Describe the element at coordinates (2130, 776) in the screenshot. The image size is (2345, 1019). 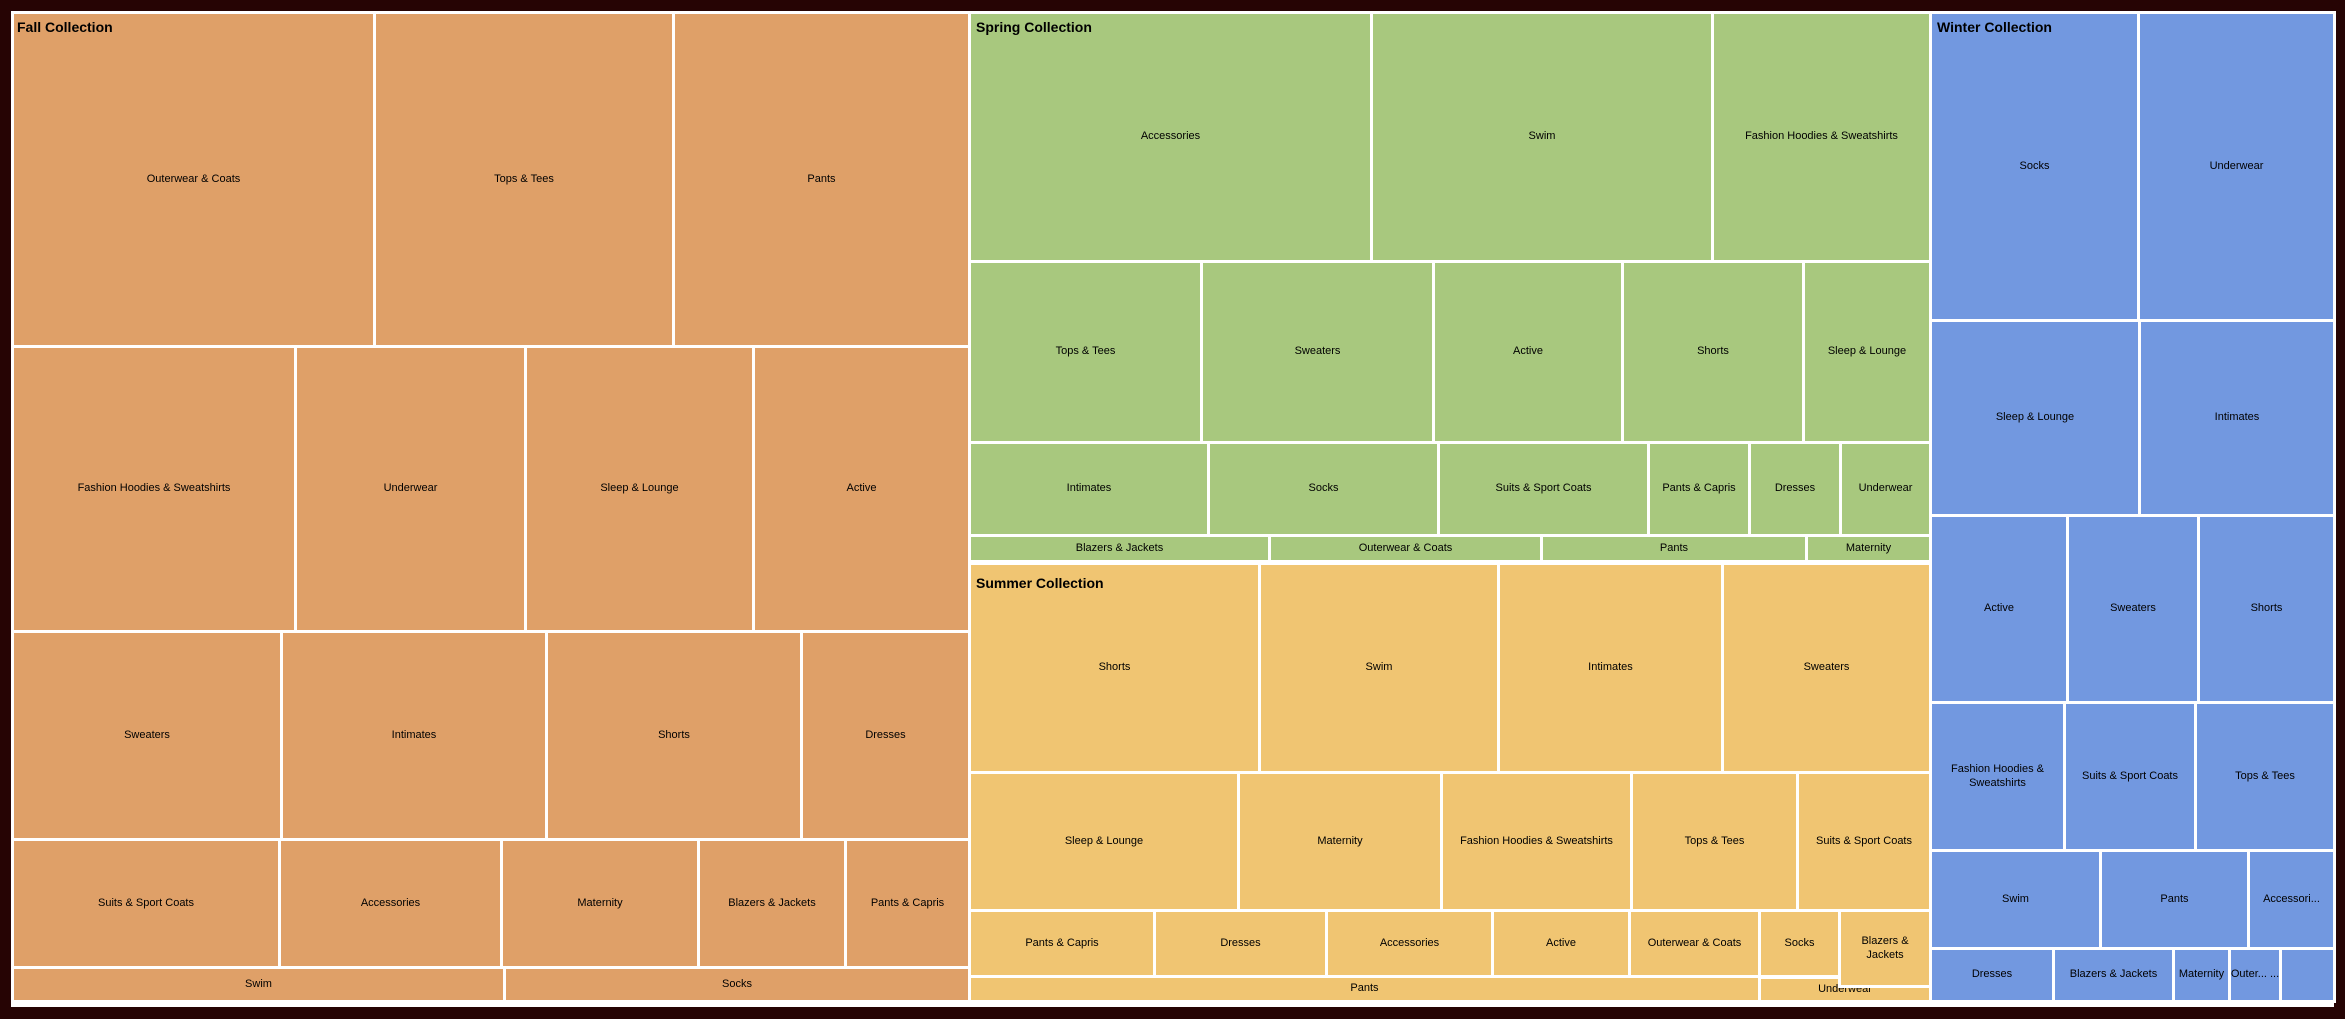
I see `treemap-cell-winter-suits-sport-coats: Suits & Sport Coats` at that location.